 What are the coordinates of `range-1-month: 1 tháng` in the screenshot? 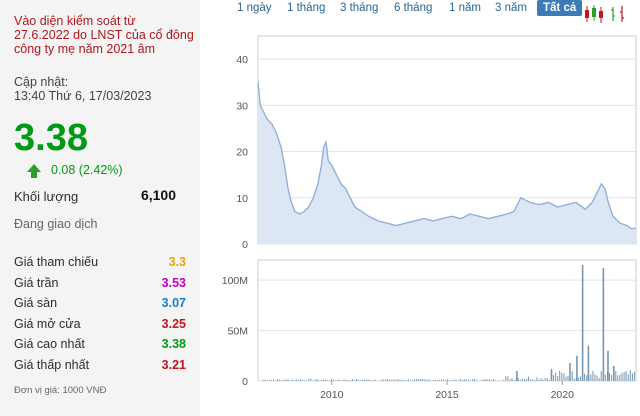 It's located at (306, 8).